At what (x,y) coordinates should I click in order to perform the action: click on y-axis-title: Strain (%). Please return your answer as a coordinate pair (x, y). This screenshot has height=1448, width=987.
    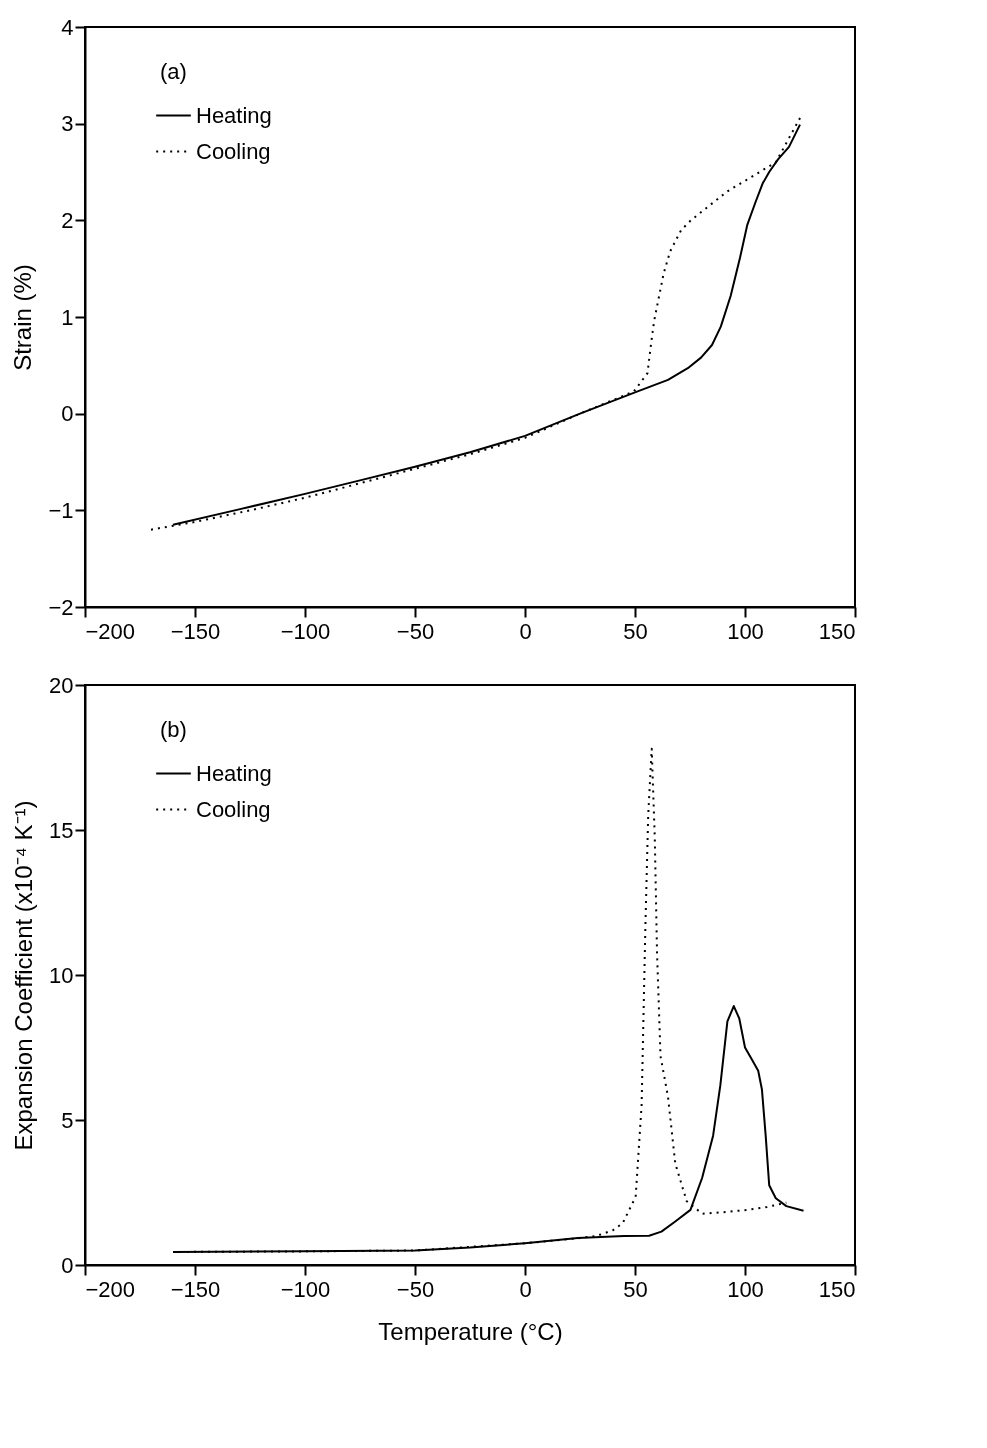
    Looking at the image, I should click on (23, 317).